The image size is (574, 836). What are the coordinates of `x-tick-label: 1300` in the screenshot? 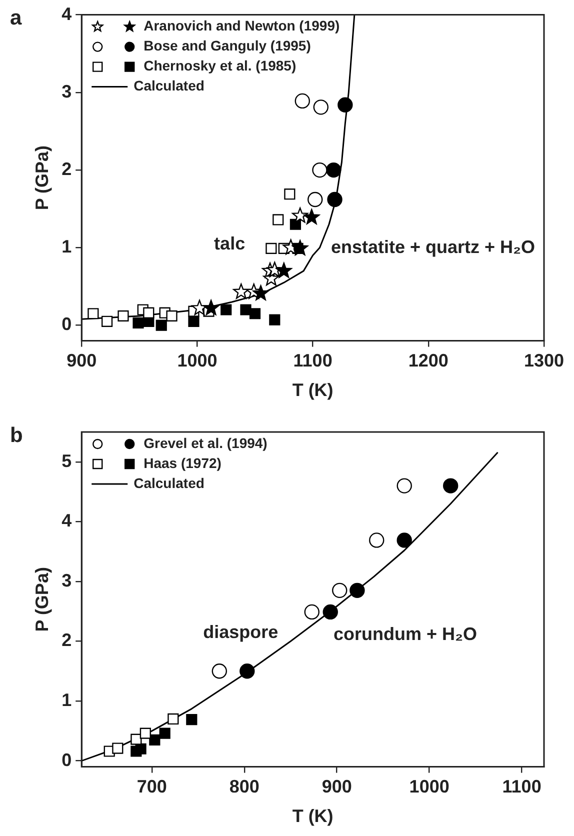 It's located at (544, 360).